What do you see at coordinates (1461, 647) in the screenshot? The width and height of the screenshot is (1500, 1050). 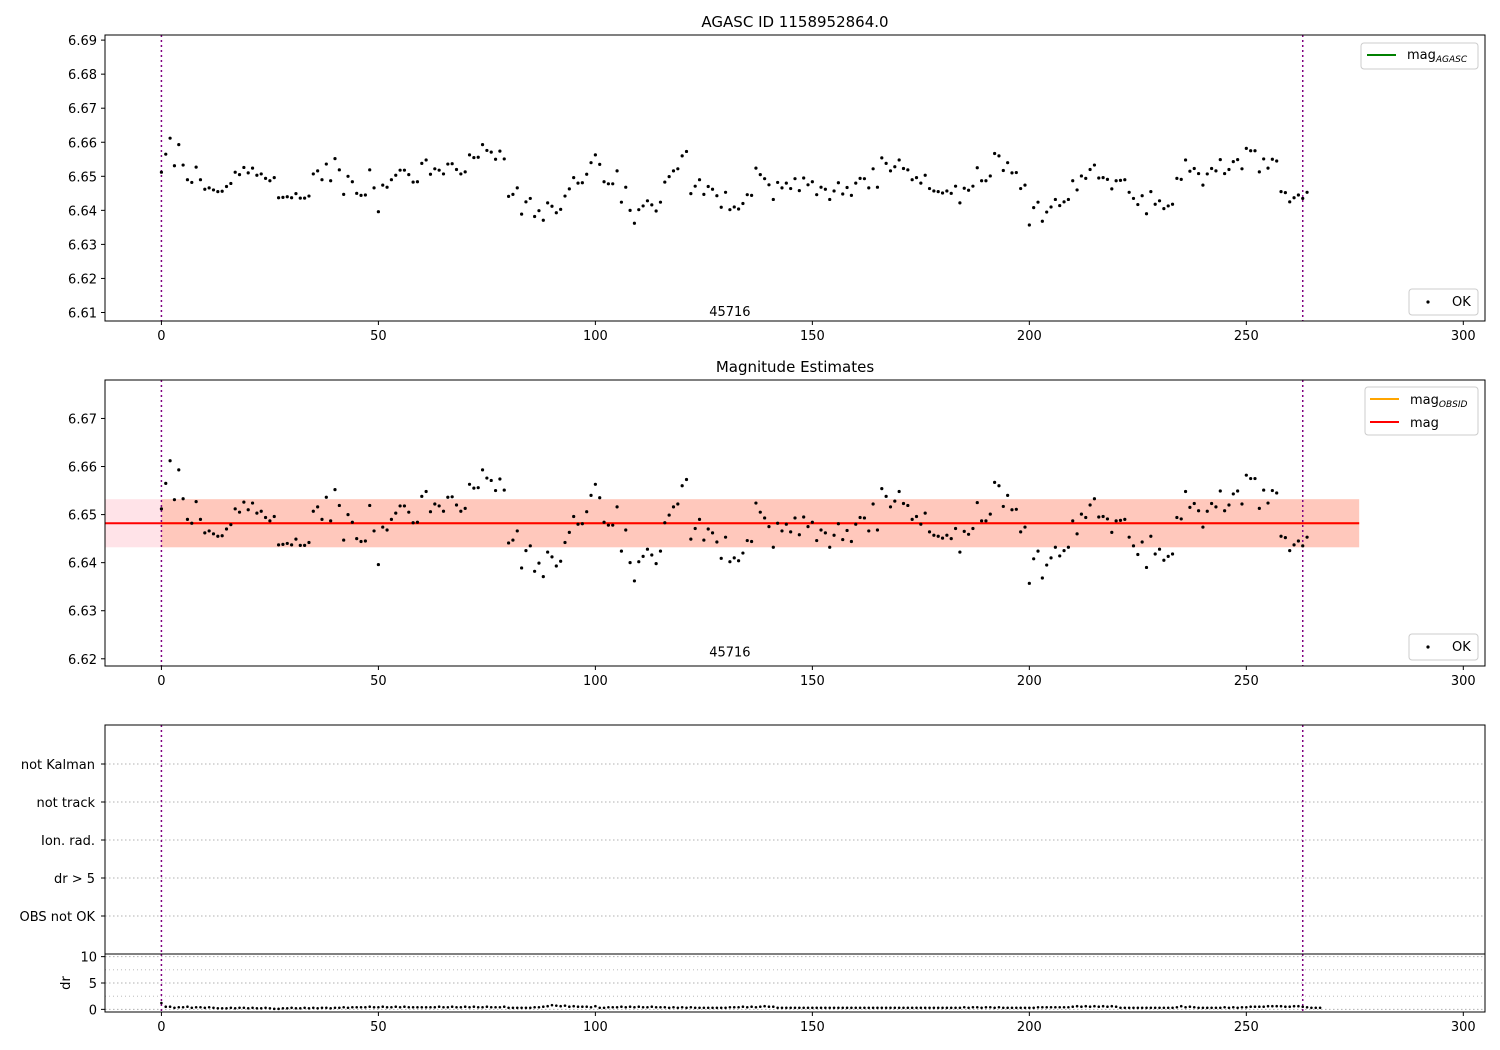 I see `legend-ok-label: OK` at bounding box center [1461, 647].